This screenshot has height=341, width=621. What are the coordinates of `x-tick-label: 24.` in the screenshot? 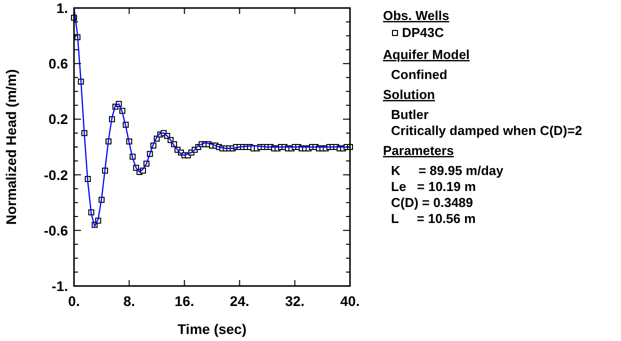 It's located at (240, 301).